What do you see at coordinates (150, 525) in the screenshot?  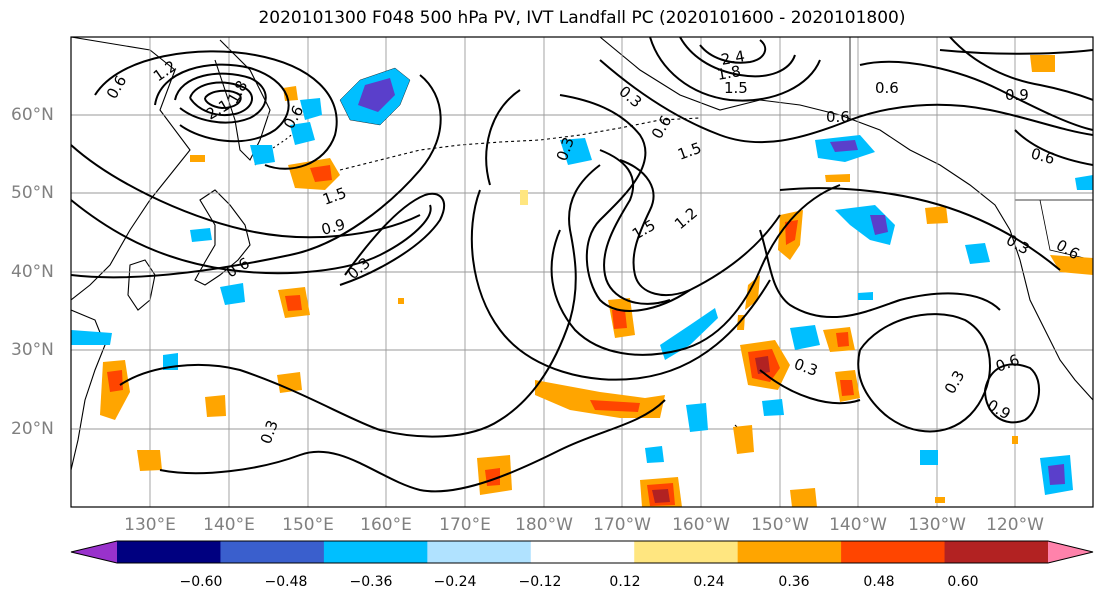 I see `lon-label: 130°E` at bounding box center [150, 525].